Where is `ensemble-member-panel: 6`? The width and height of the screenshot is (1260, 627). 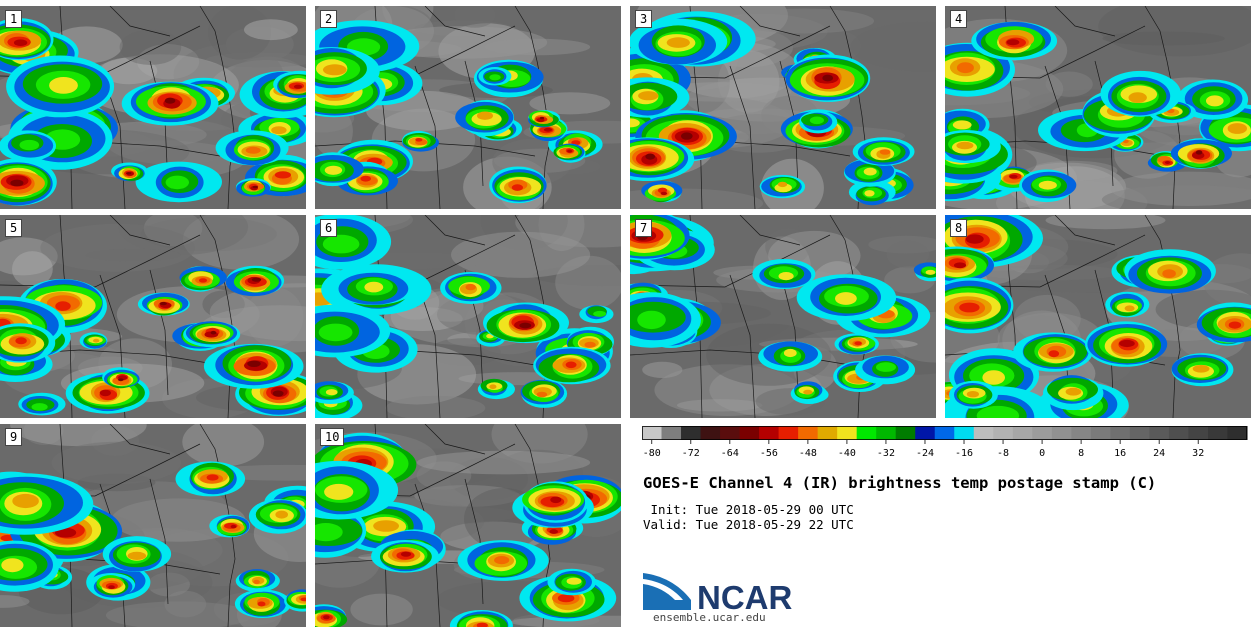 ensemble-member-panel: 6 is located at coordinates (468, 316).